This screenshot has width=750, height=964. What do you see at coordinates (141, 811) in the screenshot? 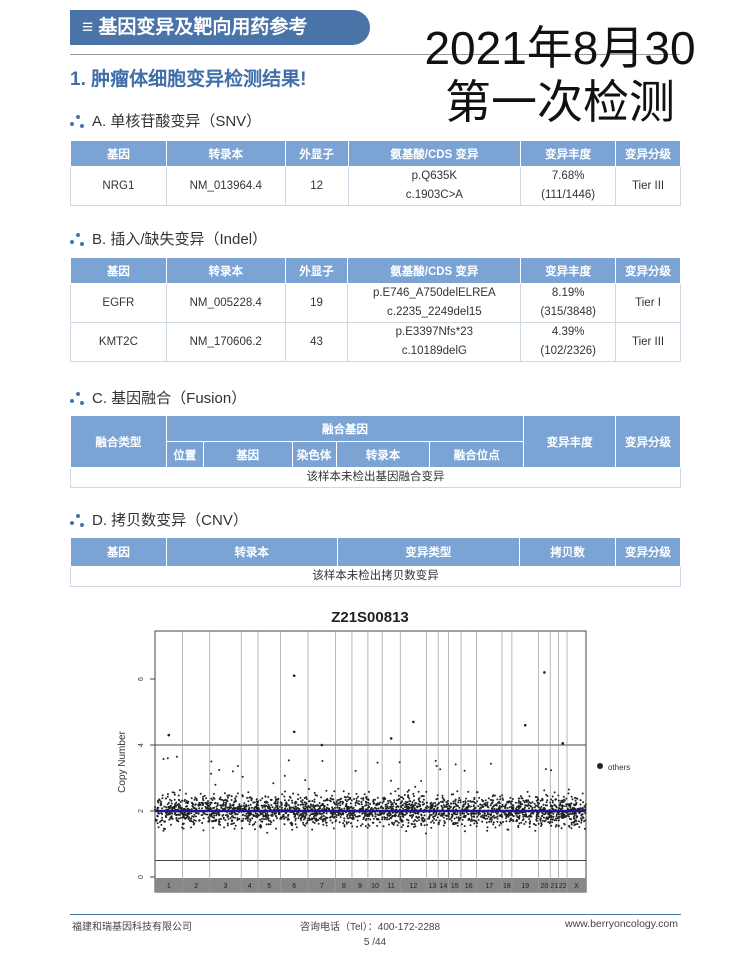
I see `y-tick-label: 2` at bounding box center [141, 811].